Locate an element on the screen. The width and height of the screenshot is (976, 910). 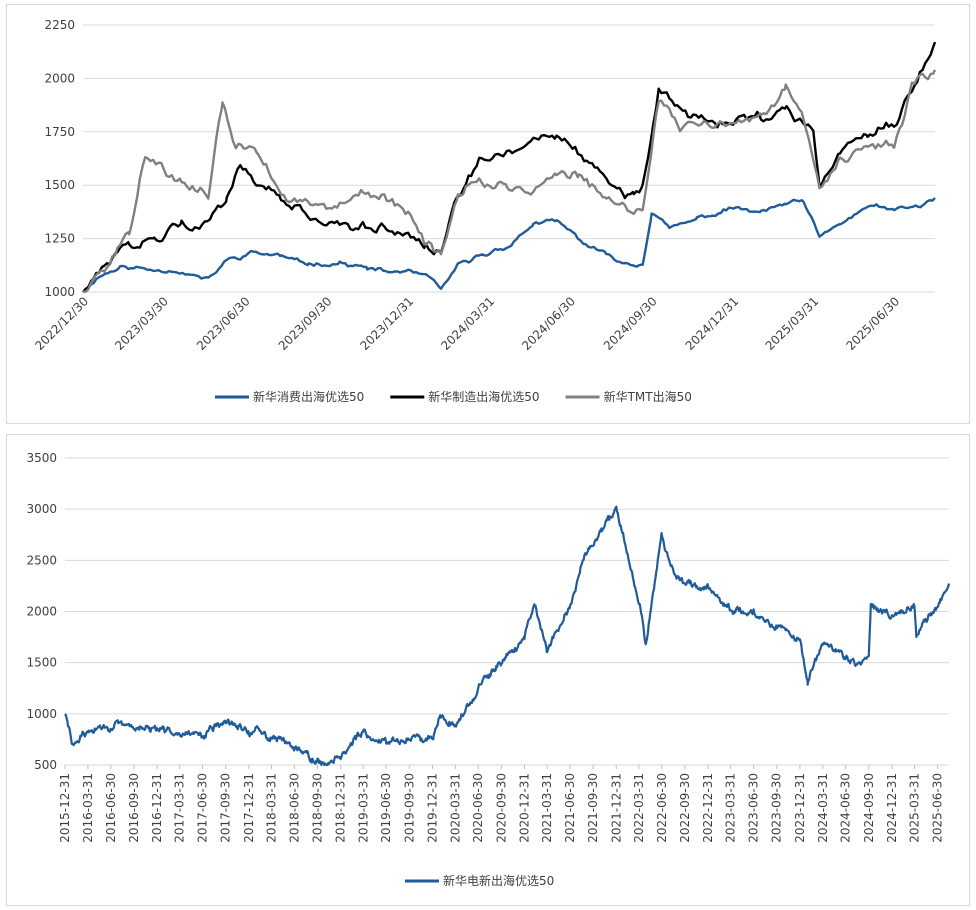
x-tick-label: 2023/09/30 is located at coordinates (305, 323).